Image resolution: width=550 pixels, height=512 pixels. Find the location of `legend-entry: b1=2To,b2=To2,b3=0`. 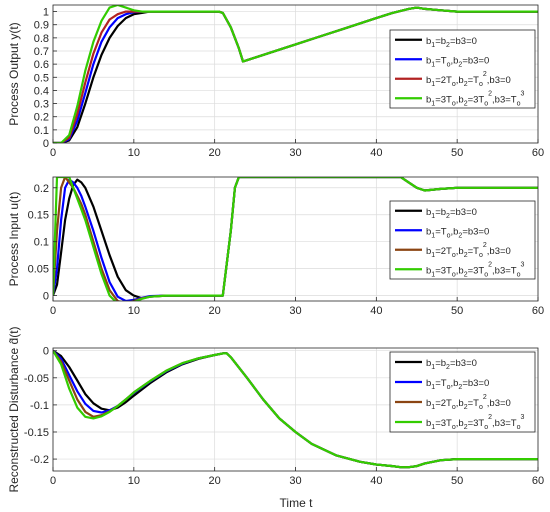

legend-entry: b1=2To,b2=To2,b3=0 is located at coordinates (468, 250).